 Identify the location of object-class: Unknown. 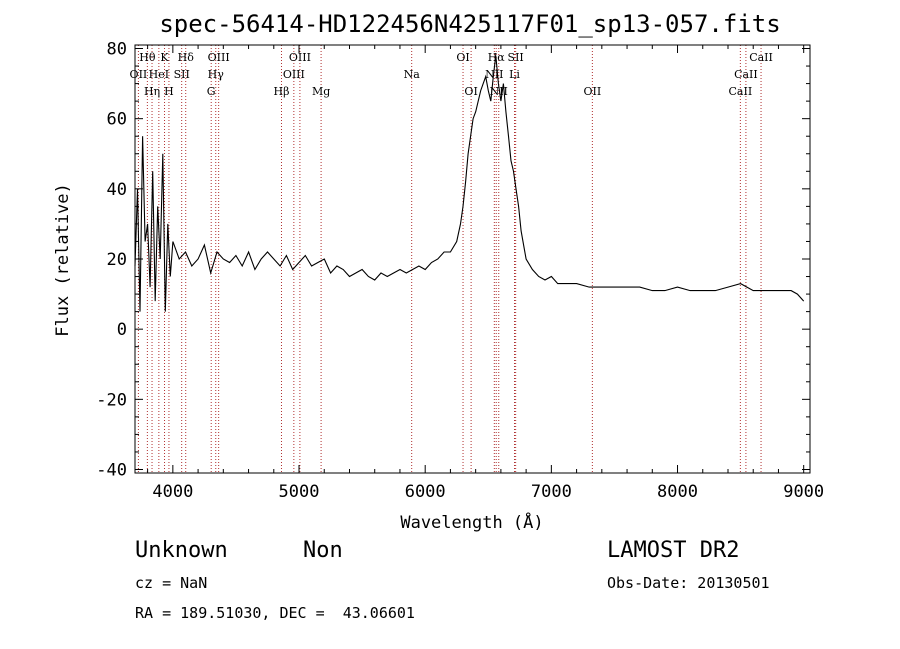
(181, 550).